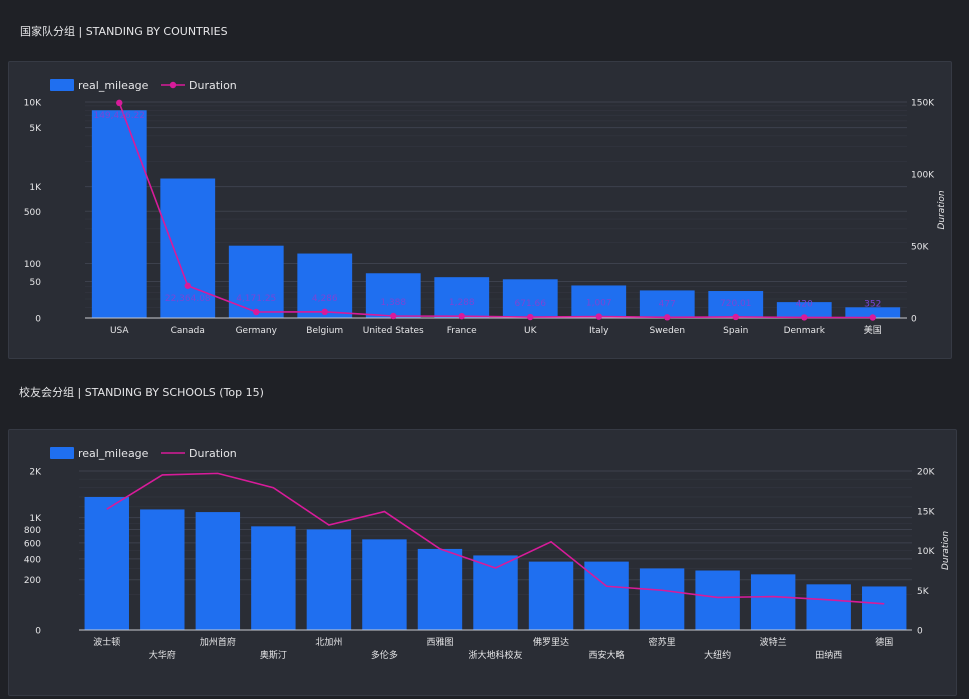 The width and height of the screenshot is (969, 699). Describe the element at coordinates (113, 85) in the screenshot. I see `legend-bar-label: real_mileage` at that location.